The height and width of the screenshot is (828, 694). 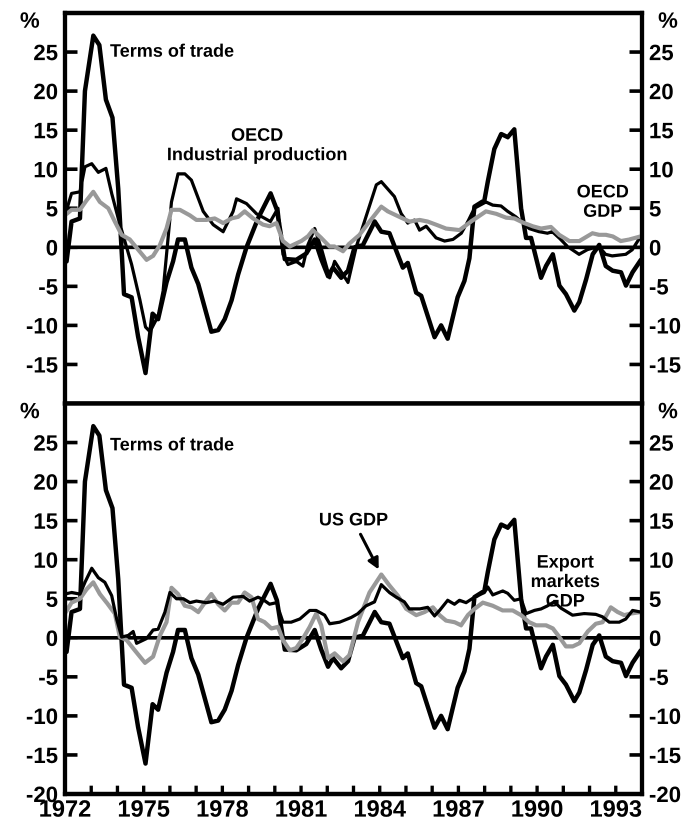 I want to click on x-tick-label: 1978, so click(x=223, y=808).